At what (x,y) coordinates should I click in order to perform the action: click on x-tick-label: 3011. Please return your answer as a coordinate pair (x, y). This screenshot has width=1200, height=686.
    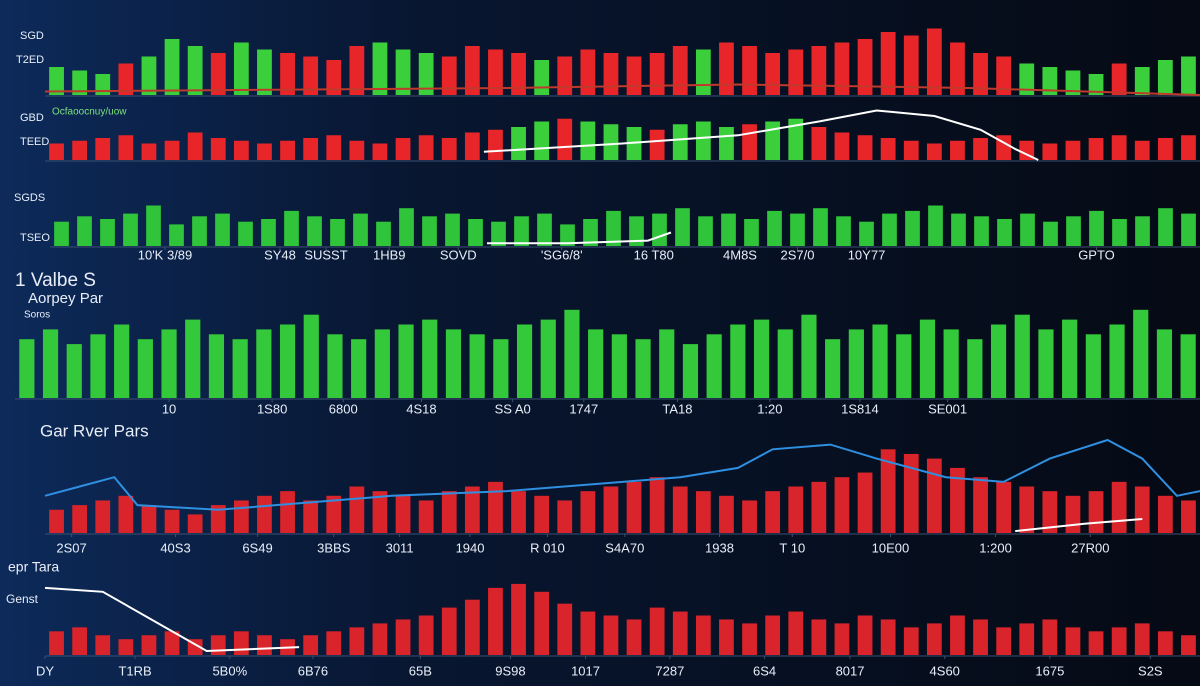
    Looking at the image, I should click on (400, 547).